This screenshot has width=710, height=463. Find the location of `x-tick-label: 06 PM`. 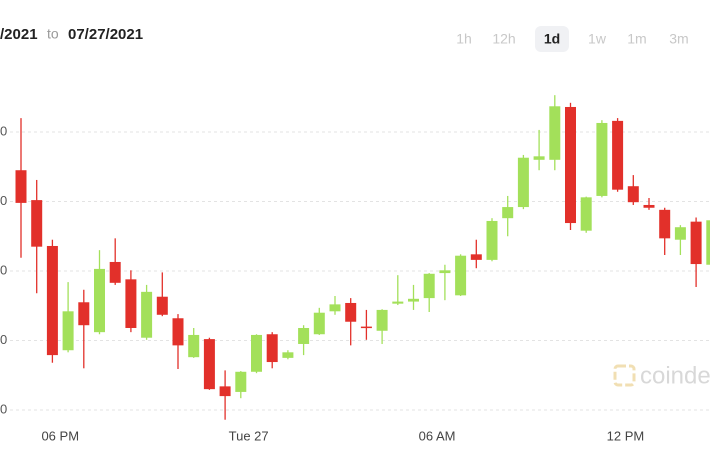

x-tick-label: 06 PM is located at coordinates (60, 435).